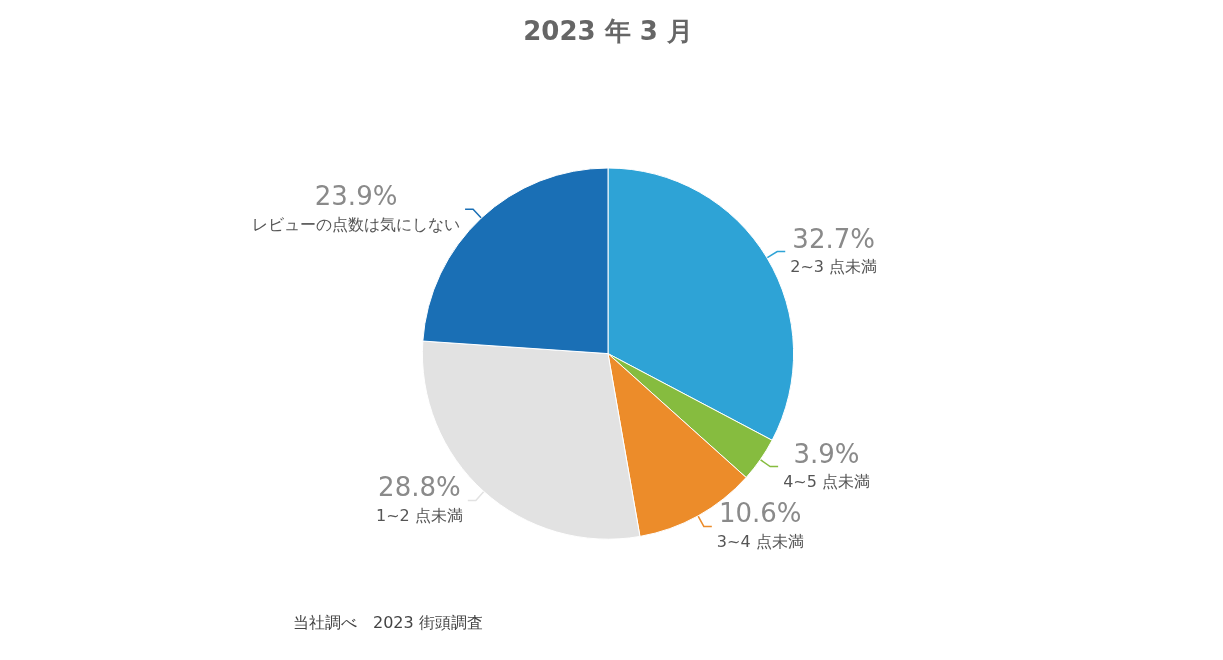 This screenshot has width=1223, height=660. I want to click on data-label: 10.6%, so click(760, 513).